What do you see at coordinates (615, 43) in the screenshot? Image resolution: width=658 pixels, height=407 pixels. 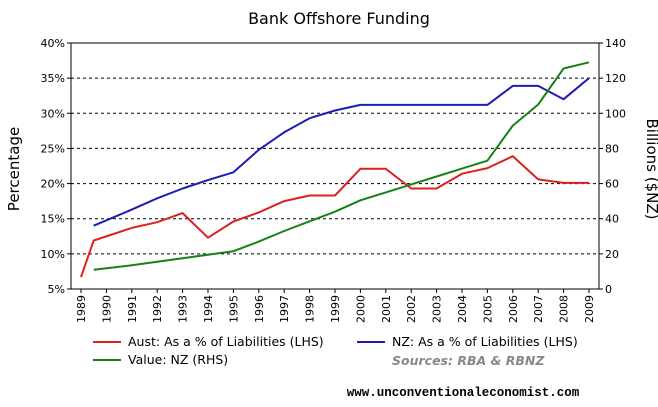 I see `right-tick-label: 140` at bounding box center [615, 43].